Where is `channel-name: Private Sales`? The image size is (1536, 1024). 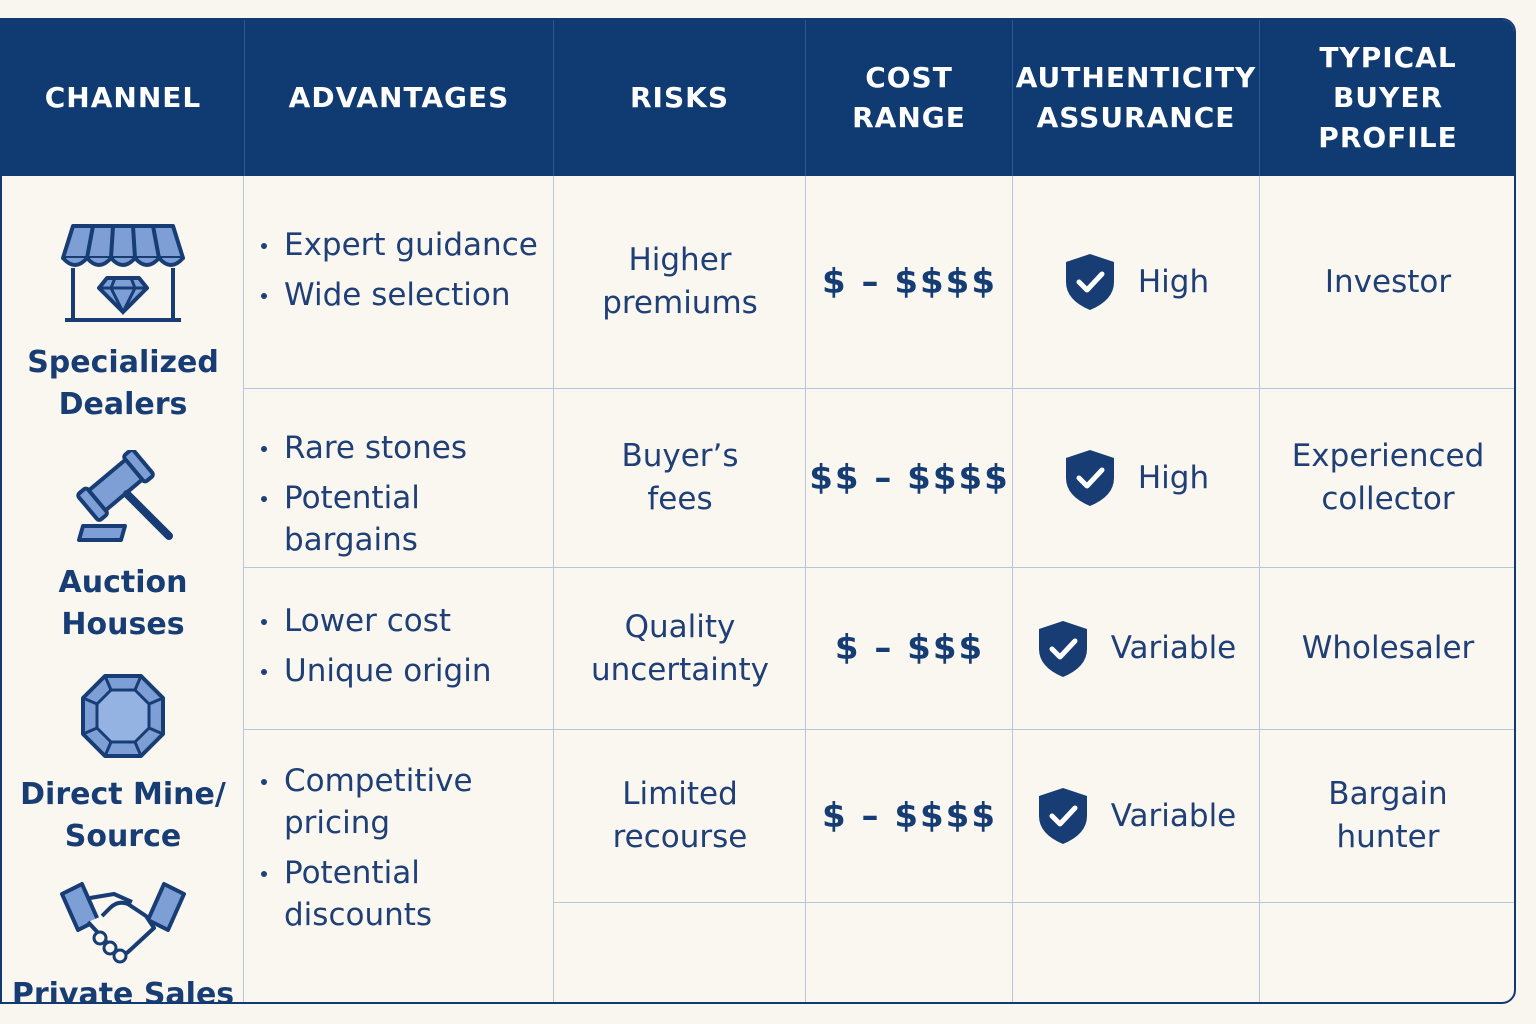 channel-name: Private Sales is located at coordinates (123, 990).